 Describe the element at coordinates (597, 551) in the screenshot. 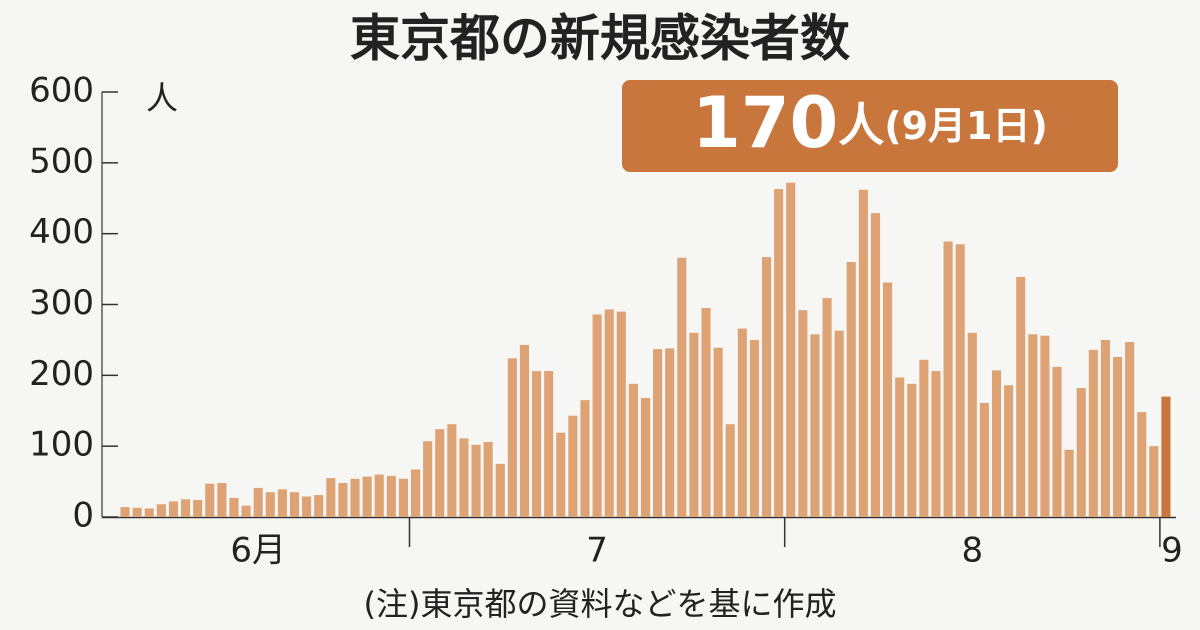

I see `x-tick-label: 7` at that location.